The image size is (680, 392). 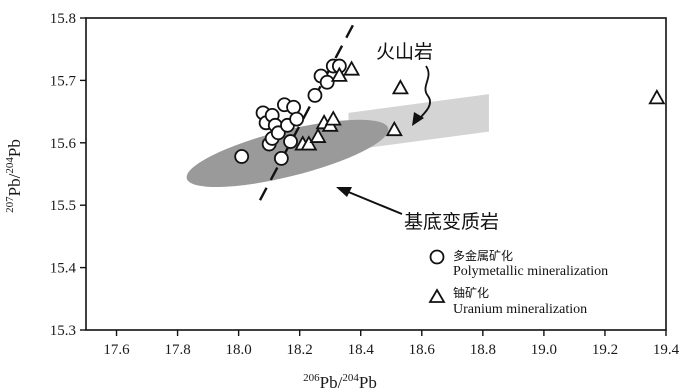 I want to click on y-axis-title-iso1: 207, so click(x=10, y=204).